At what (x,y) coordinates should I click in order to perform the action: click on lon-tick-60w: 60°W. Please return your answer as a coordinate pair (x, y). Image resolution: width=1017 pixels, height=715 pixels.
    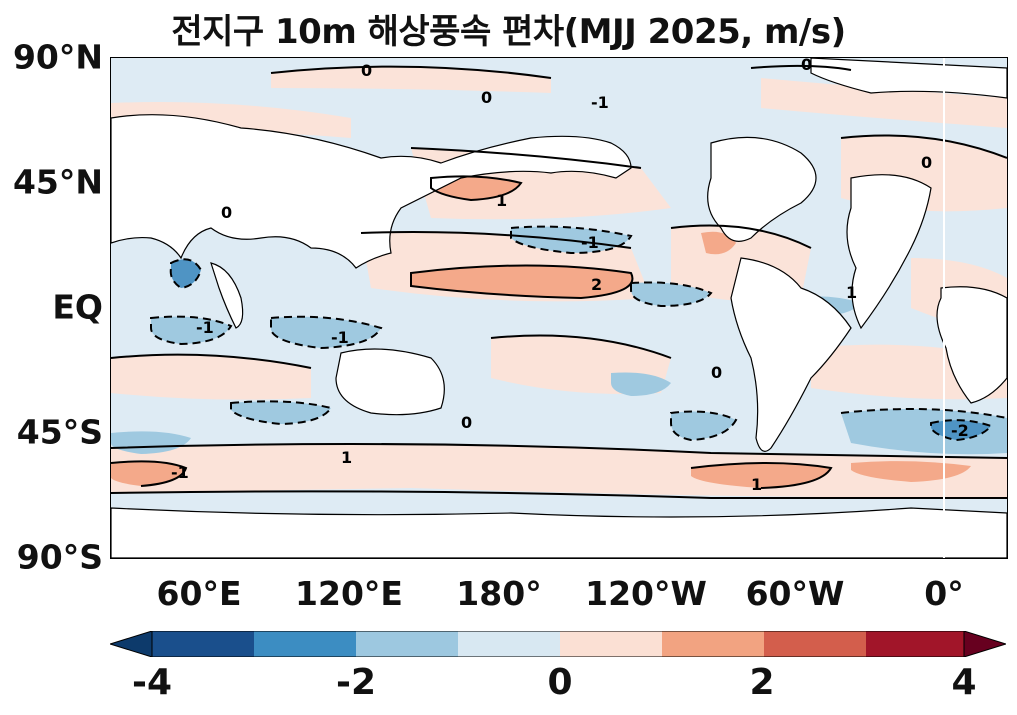
    Looking at the image, I should click on (795, 593).